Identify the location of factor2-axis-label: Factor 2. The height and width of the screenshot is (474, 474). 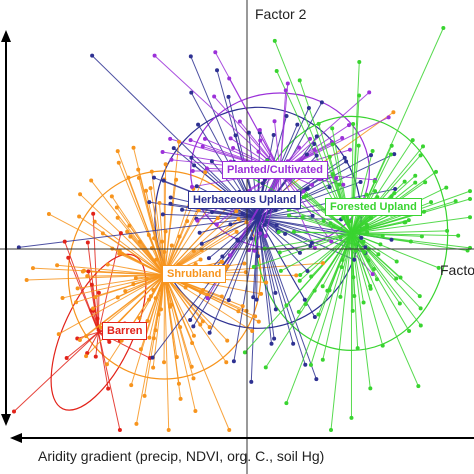
(281, 14).